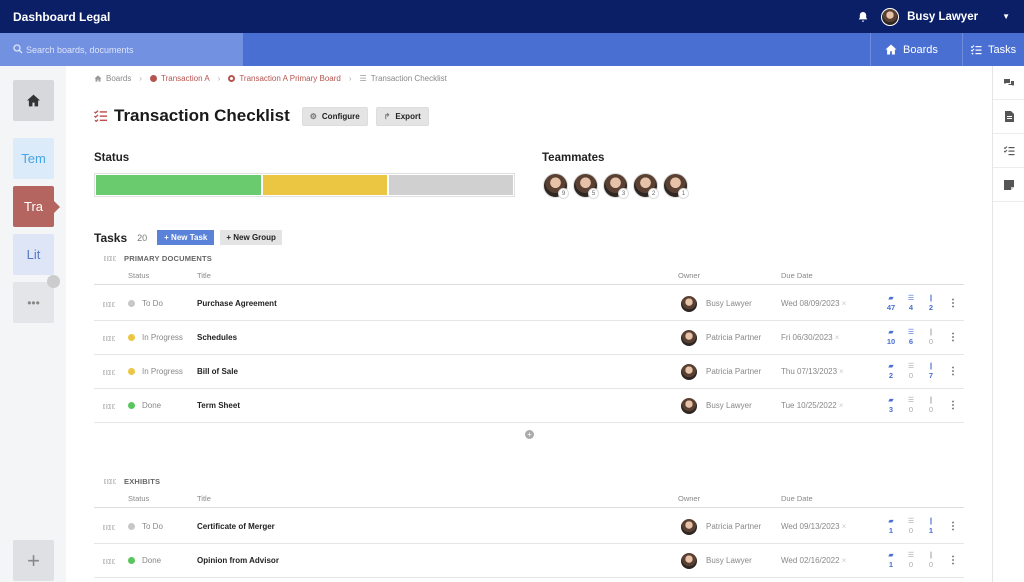 The image size is (1024, 582). I want to click on status-progress-bar, so click(304, 185).